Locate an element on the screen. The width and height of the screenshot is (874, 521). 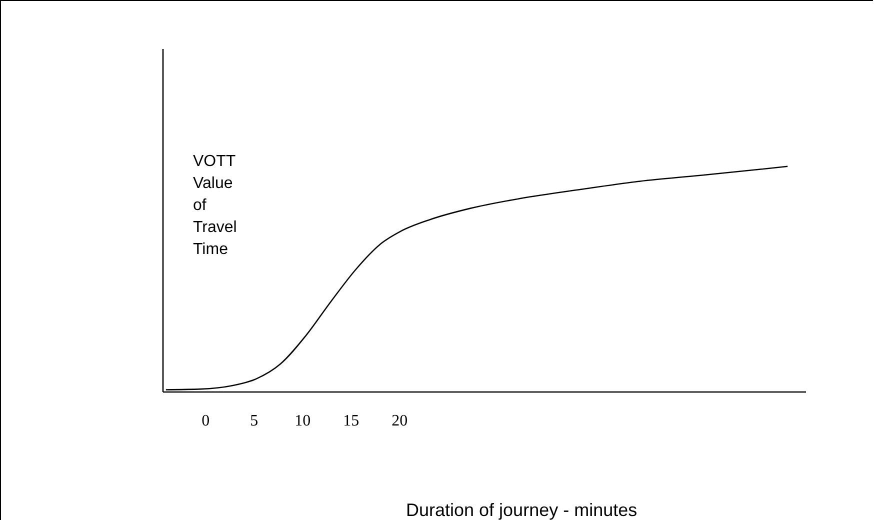
x-tick-label: 0 is located at coordinates (206, 421).